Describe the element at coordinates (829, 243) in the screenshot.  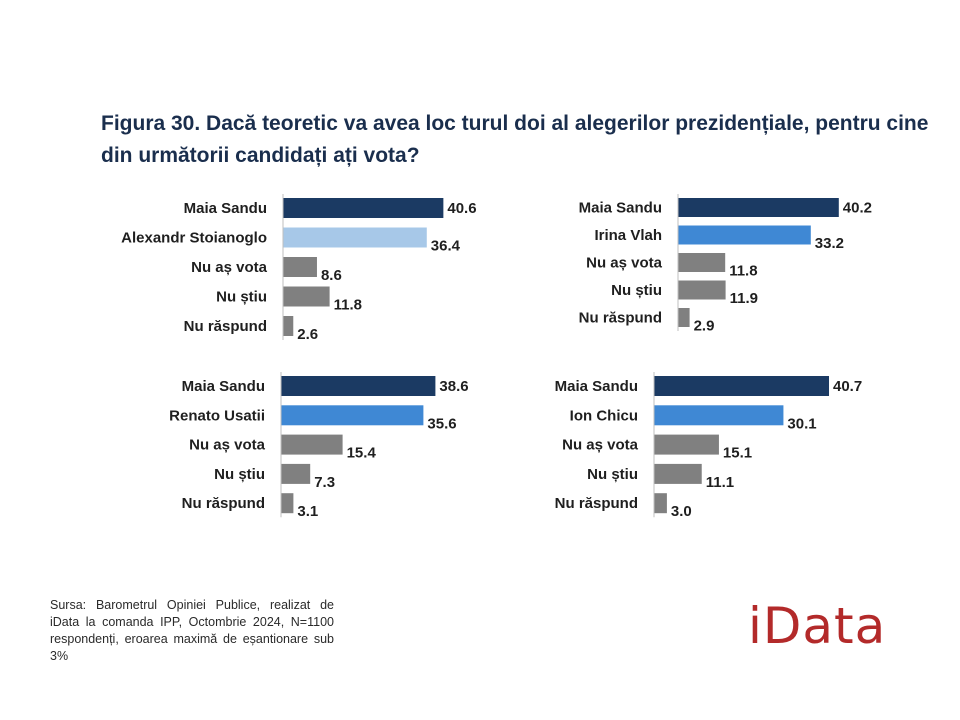
I see `value-label: 33.2` at that location.